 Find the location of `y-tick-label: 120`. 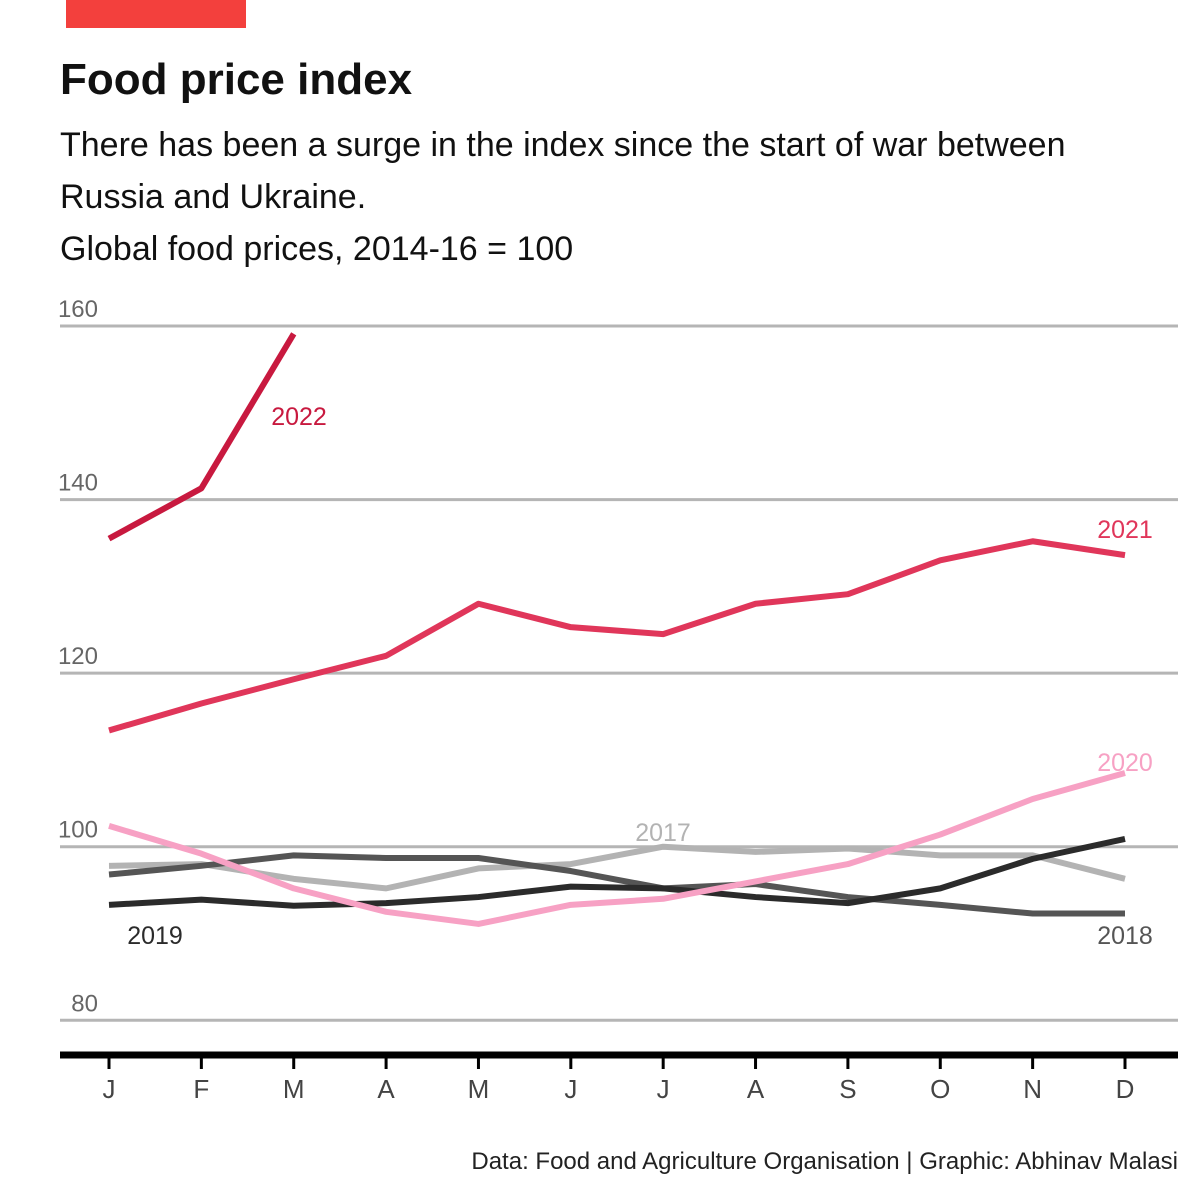

y-tick-label: 120 is located at coordinates (78, 656).